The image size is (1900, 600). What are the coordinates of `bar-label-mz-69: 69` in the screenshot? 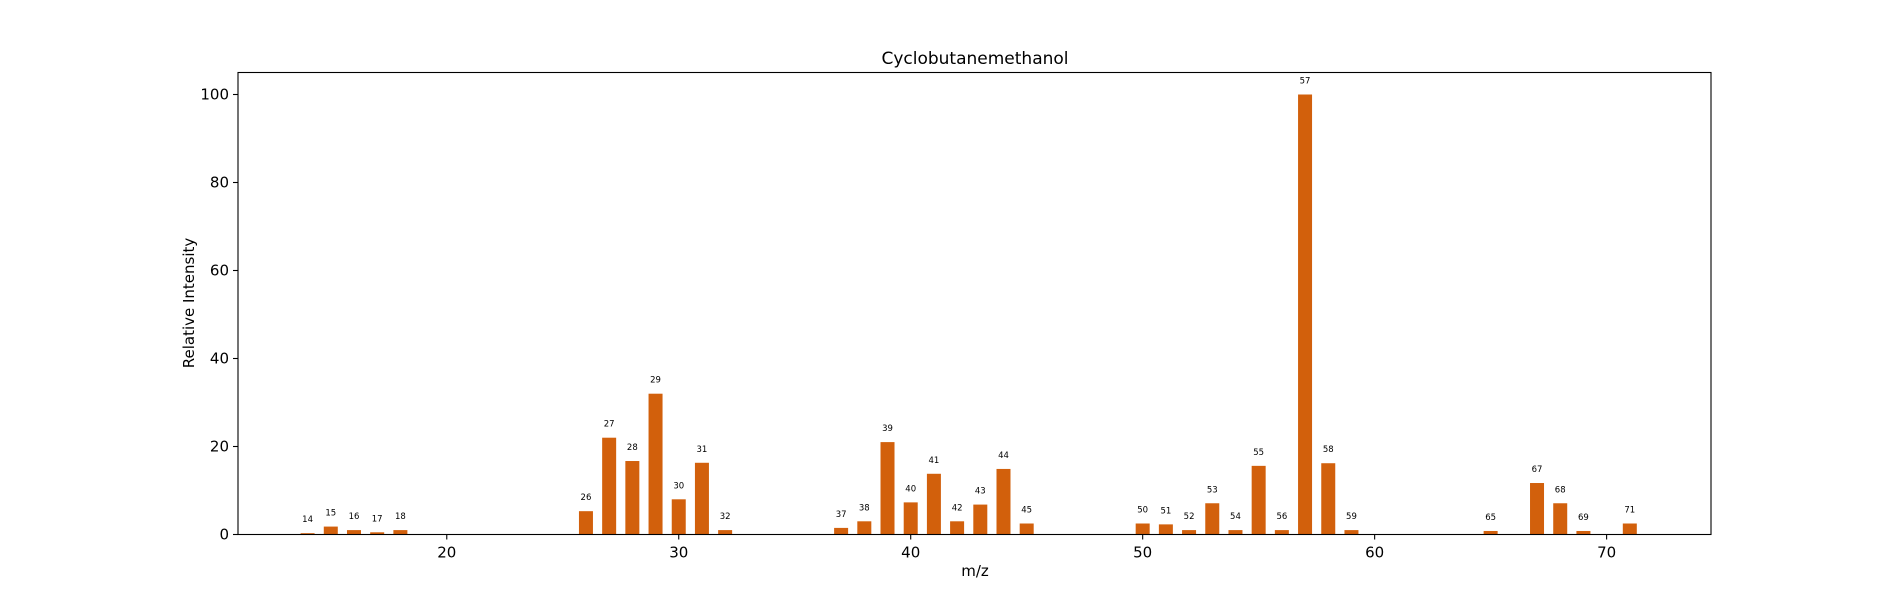 It's located at (1583, 518).